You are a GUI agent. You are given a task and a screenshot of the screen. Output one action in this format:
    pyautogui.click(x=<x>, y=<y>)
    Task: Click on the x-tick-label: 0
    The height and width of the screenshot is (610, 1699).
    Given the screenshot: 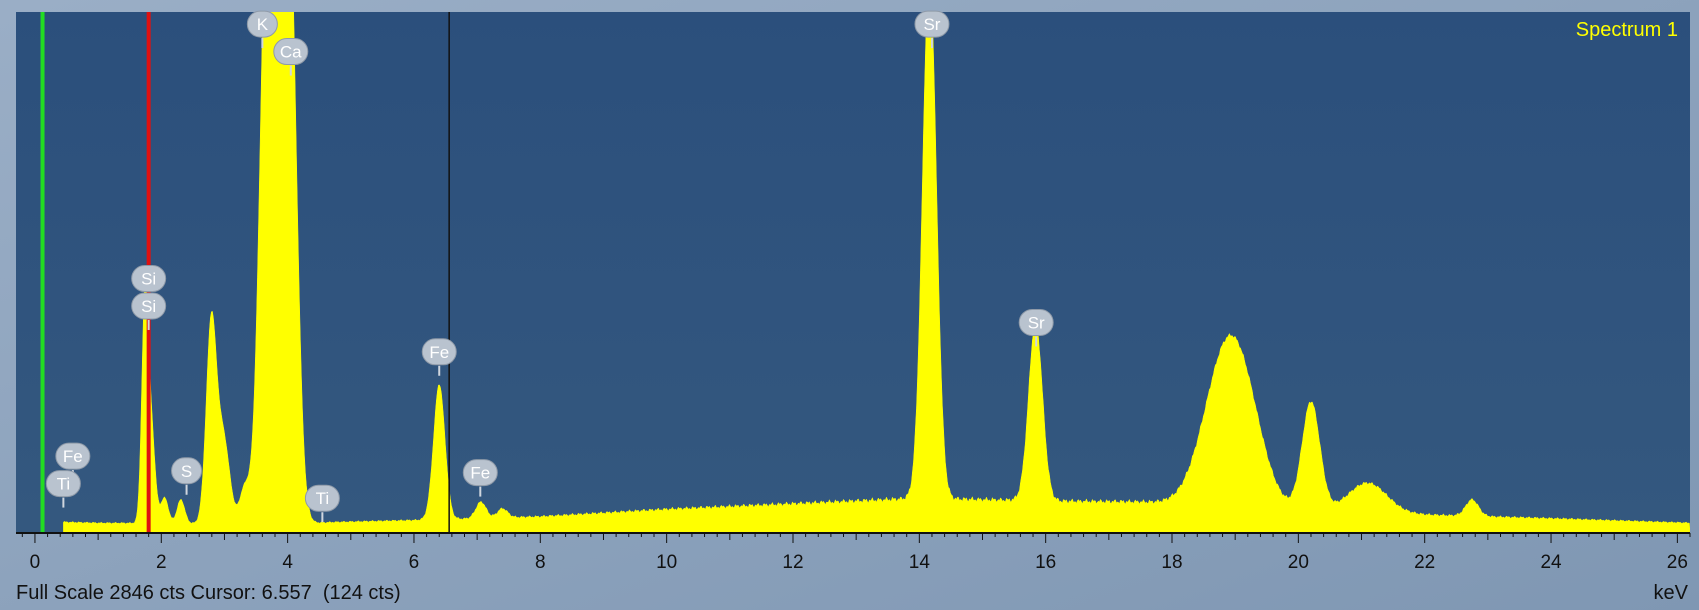 What is the action you would take?
    pyautogui.click(x=35, y=562)
    